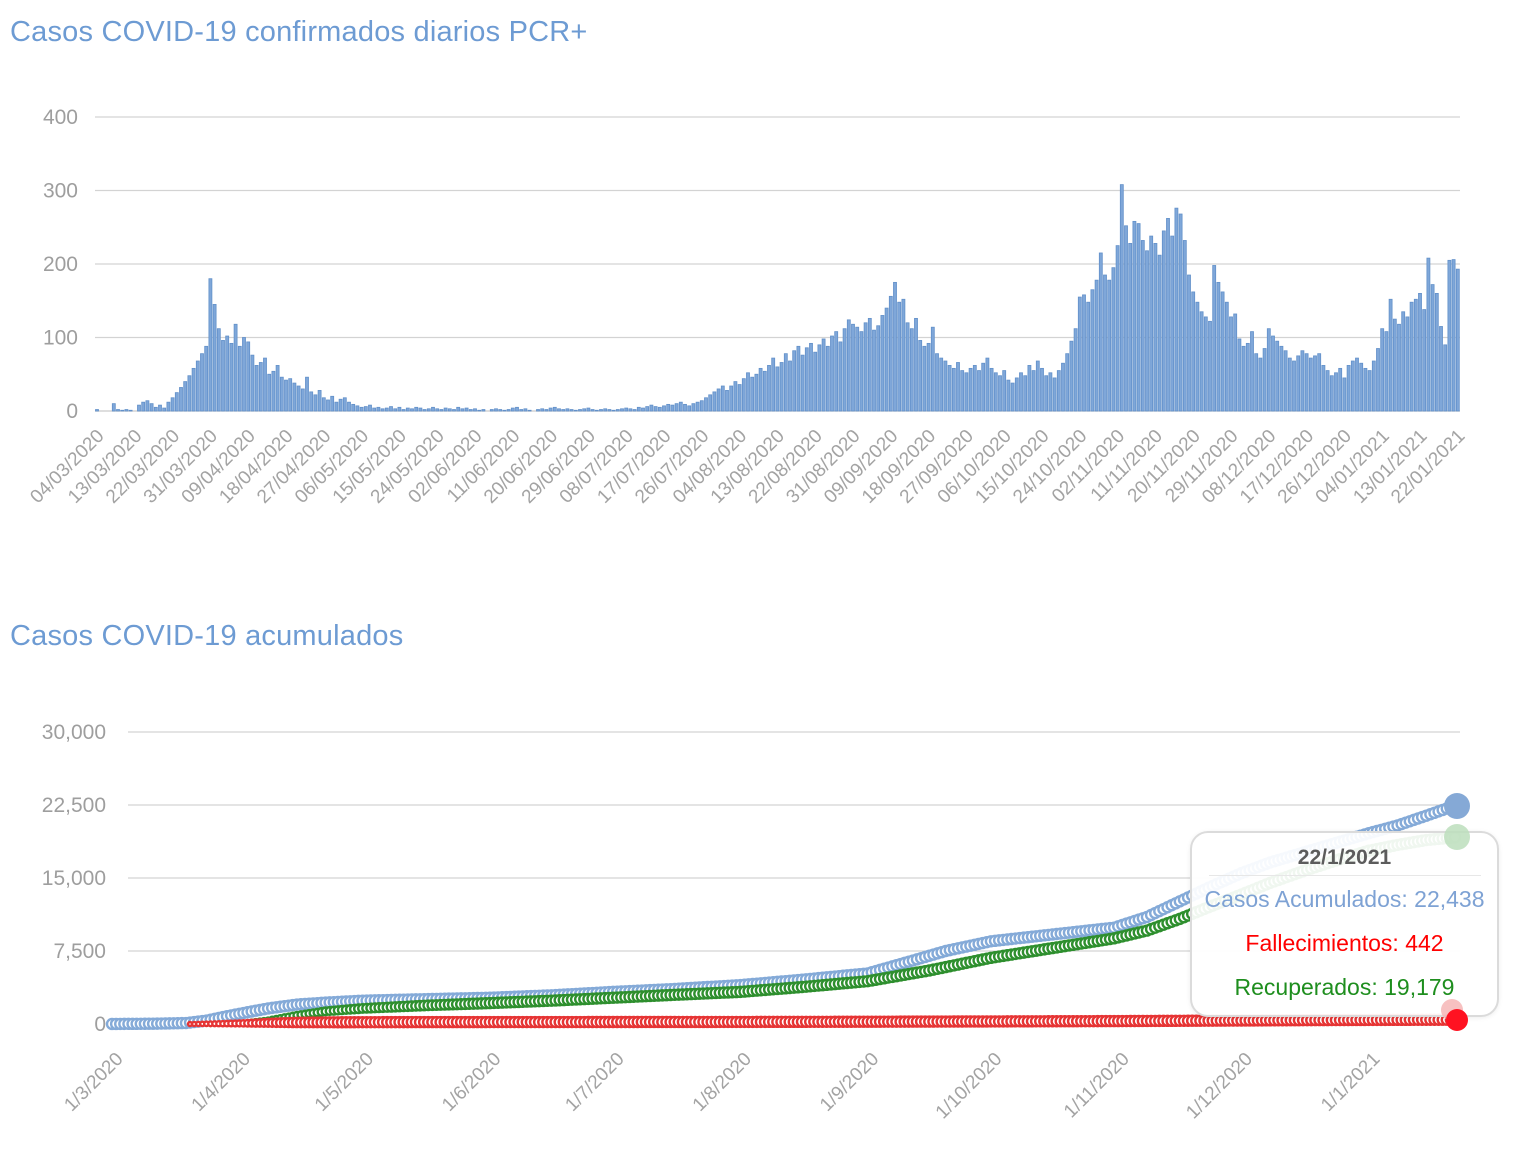 This screenshot has height=1164, width=1534. What do you see at coordinates (1457, 837) in the screenshot?
I see `endpoint-dot-recuperados` at bounding box center [1457, 837].